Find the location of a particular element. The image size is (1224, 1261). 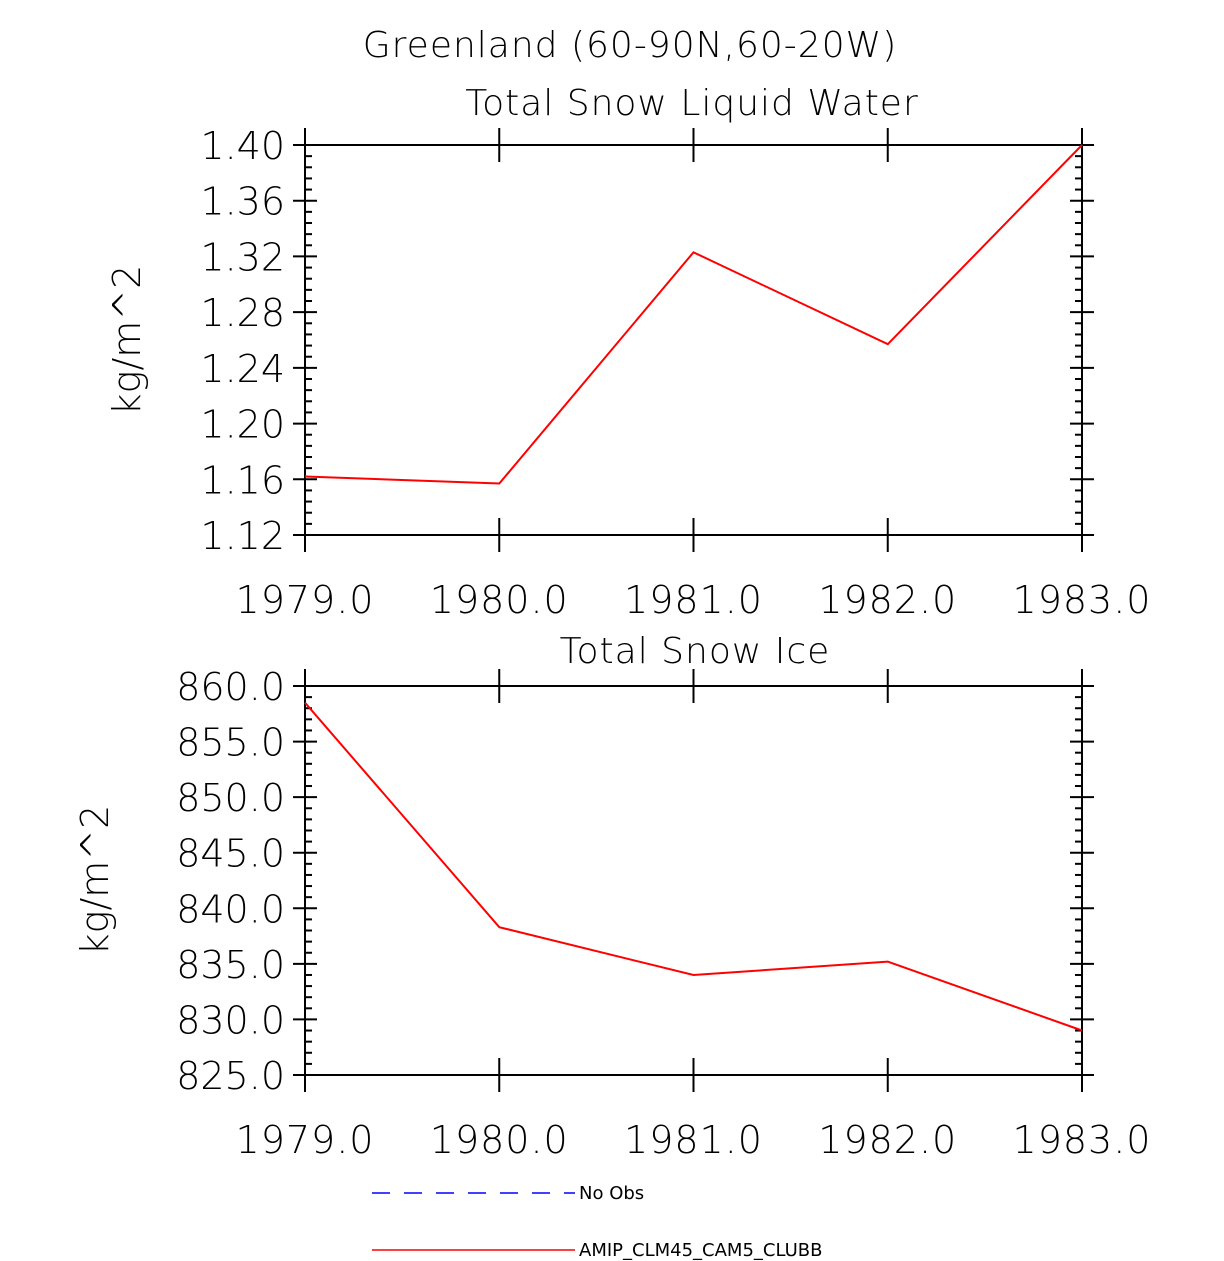

y-tick-label: 1.20 is located at coordinates (242, 425).